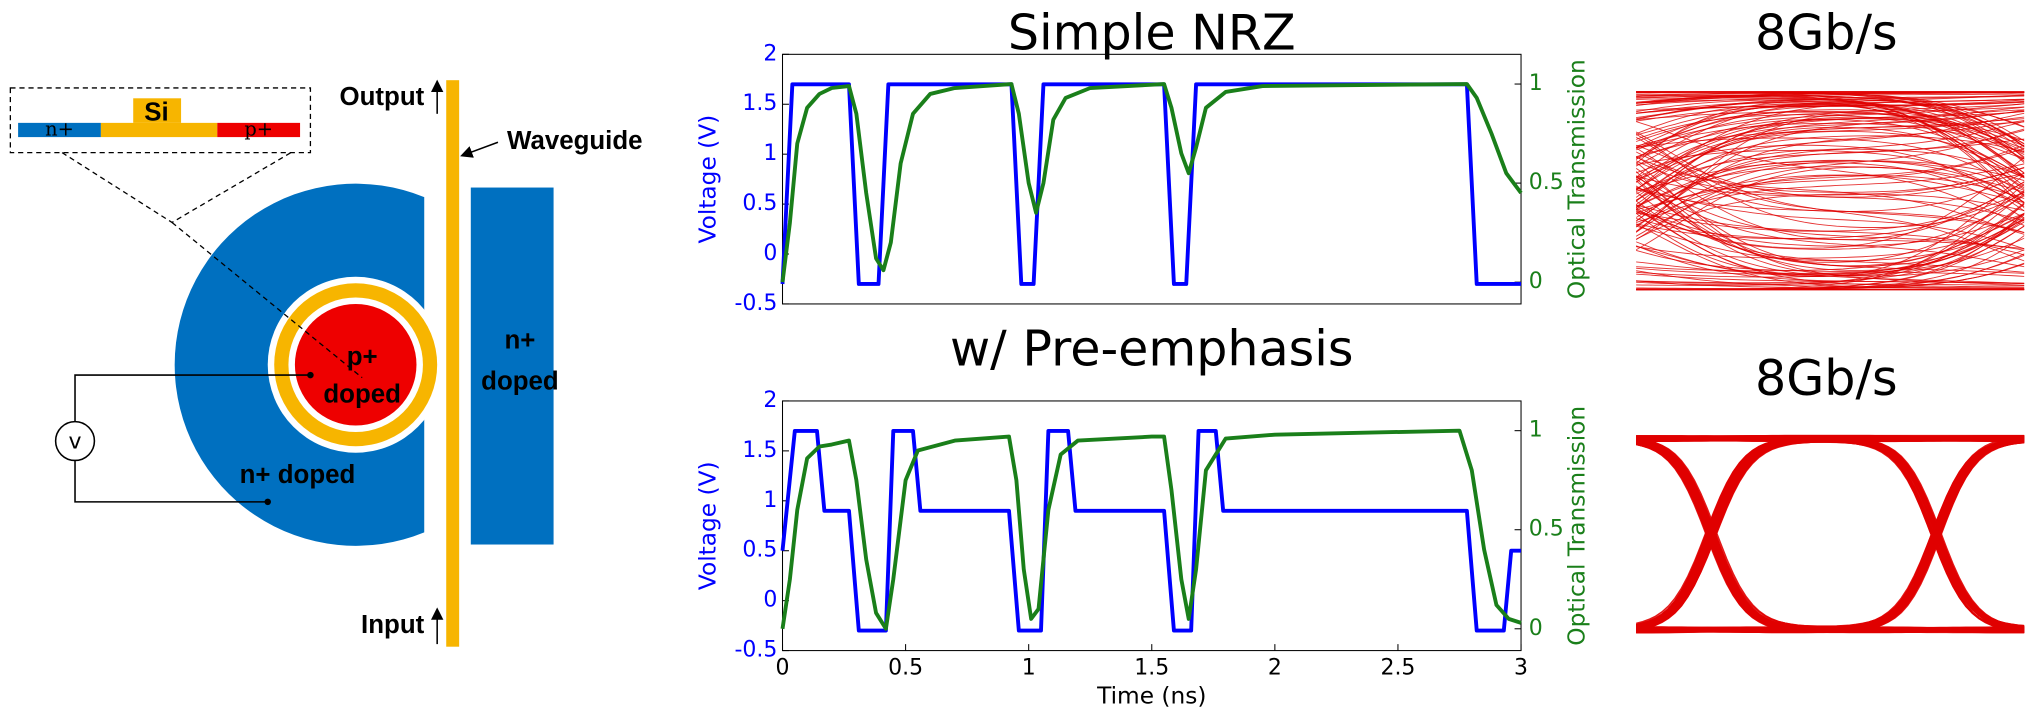  What do you see at coordinates (159, 130) in the screenshot?
I see `inset-si-slab` at bounding box center [159, 130].